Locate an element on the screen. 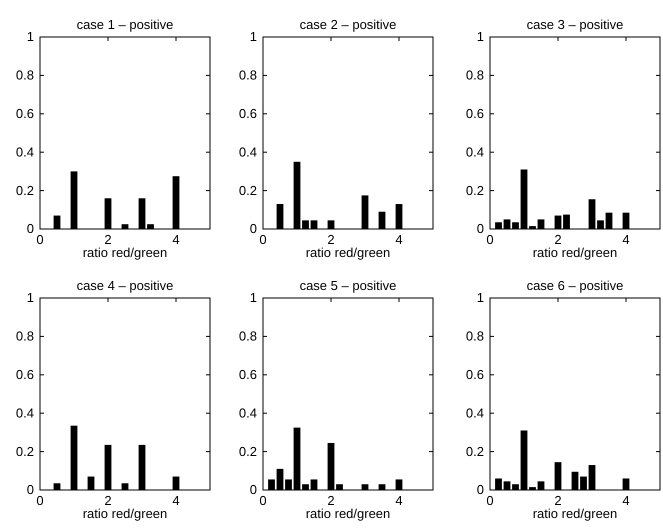 The width and height of the screenshot is (663, 529). chart-title: case 5 – positive is located at coordinates (348, 285).